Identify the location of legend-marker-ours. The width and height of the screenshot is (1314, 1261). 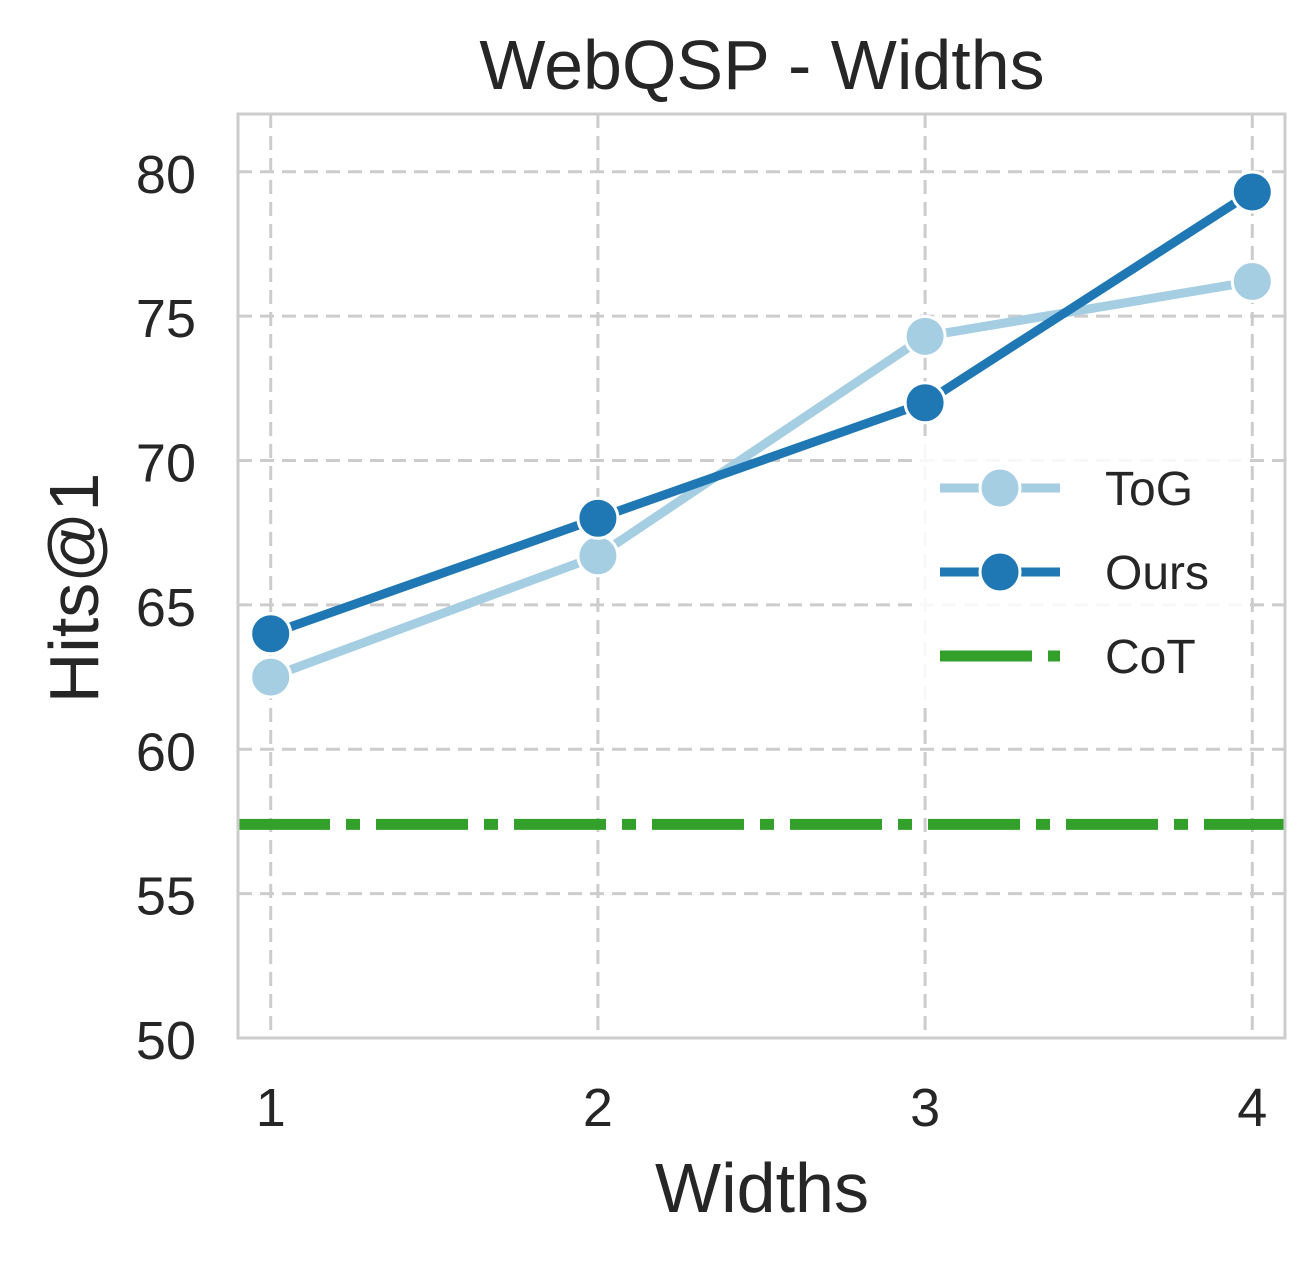
(1000, 572).